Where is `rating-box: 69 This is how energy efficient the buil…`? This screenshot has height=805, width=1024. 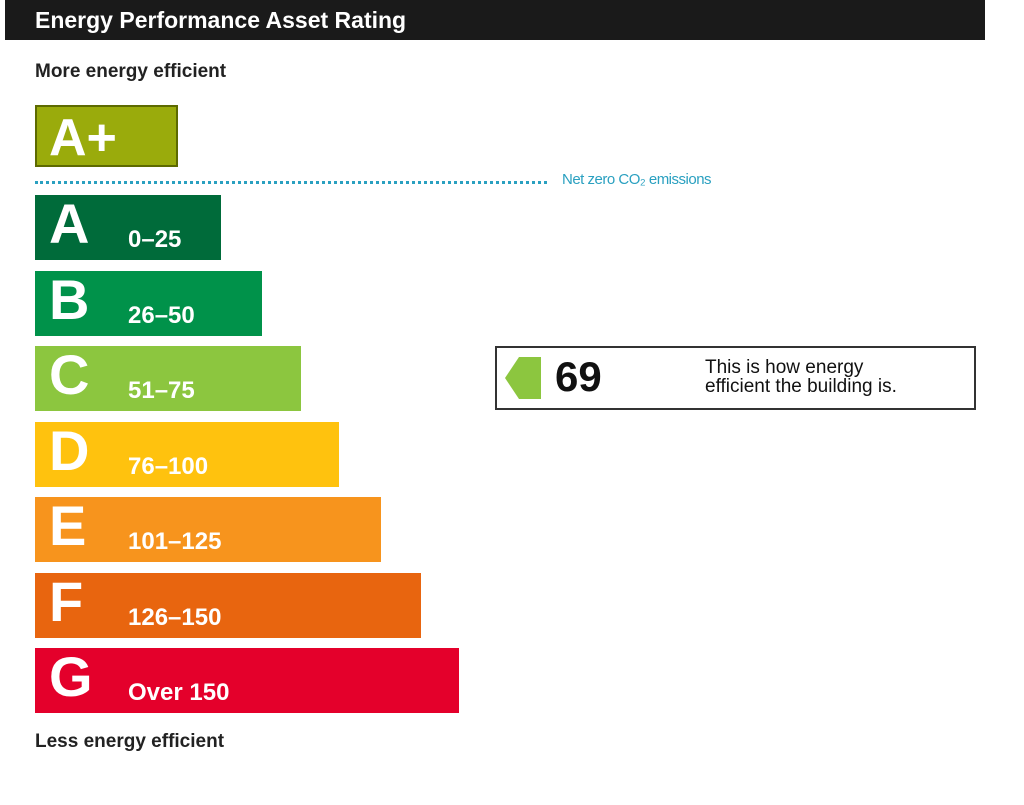
rating-box: 69 This is how energy efficient the buil… is located at coordinates (735, 378).